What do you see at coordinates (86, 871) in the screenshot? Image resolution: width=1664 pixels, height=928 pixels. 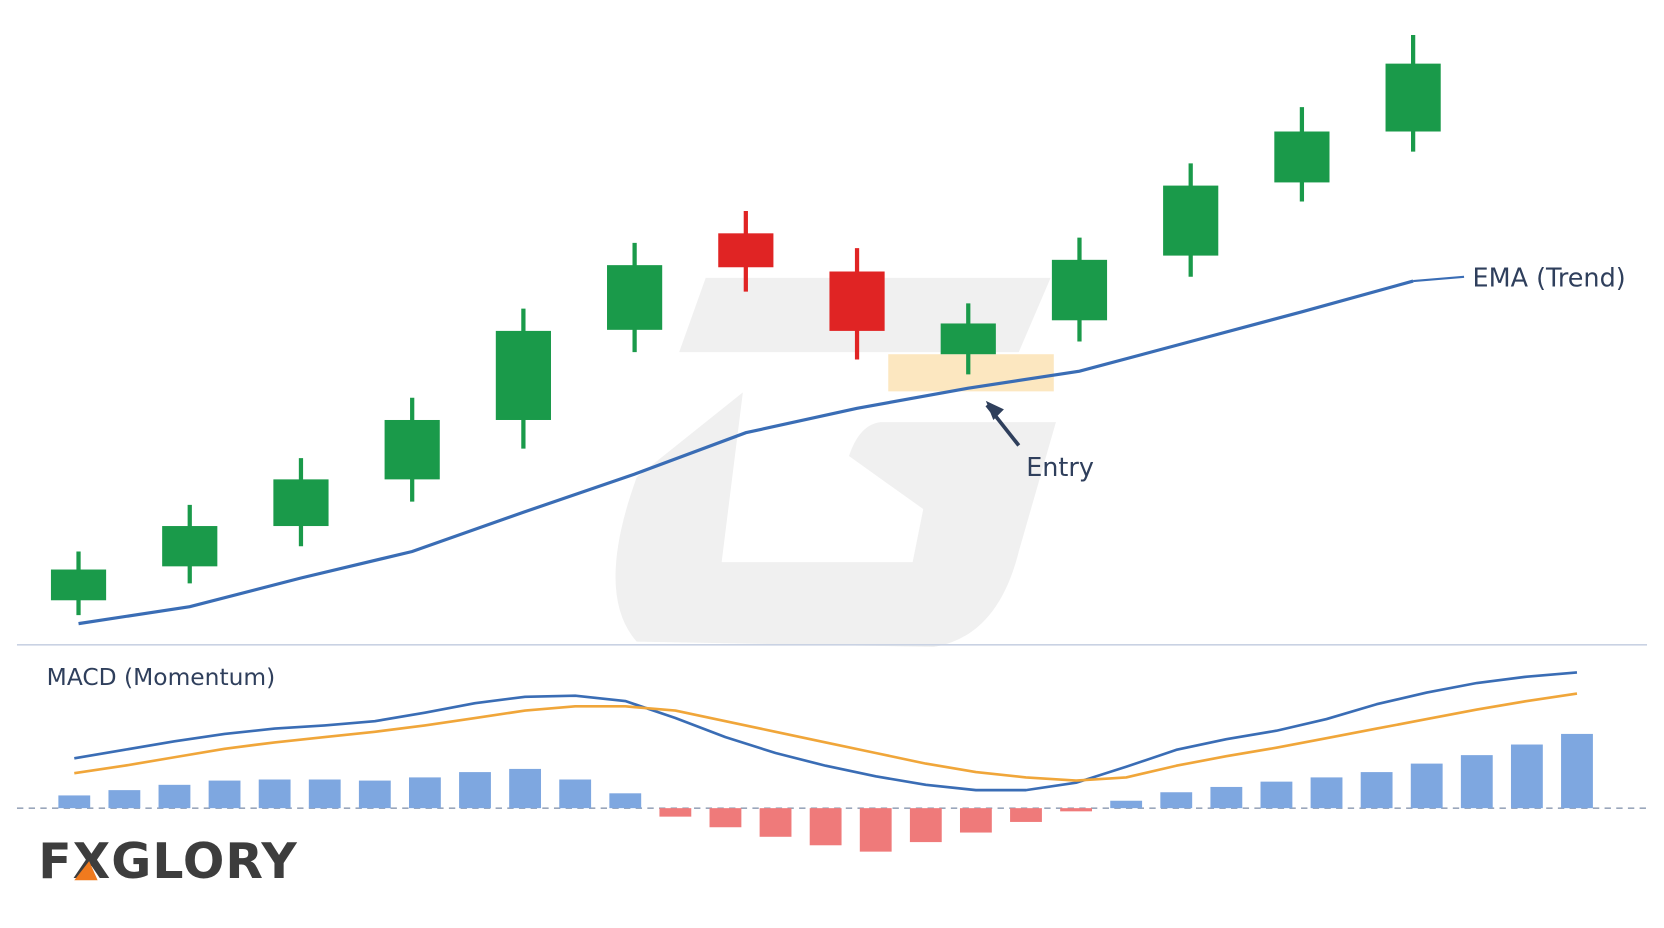 I see `logo-accent` at bounding box center [86, 871].